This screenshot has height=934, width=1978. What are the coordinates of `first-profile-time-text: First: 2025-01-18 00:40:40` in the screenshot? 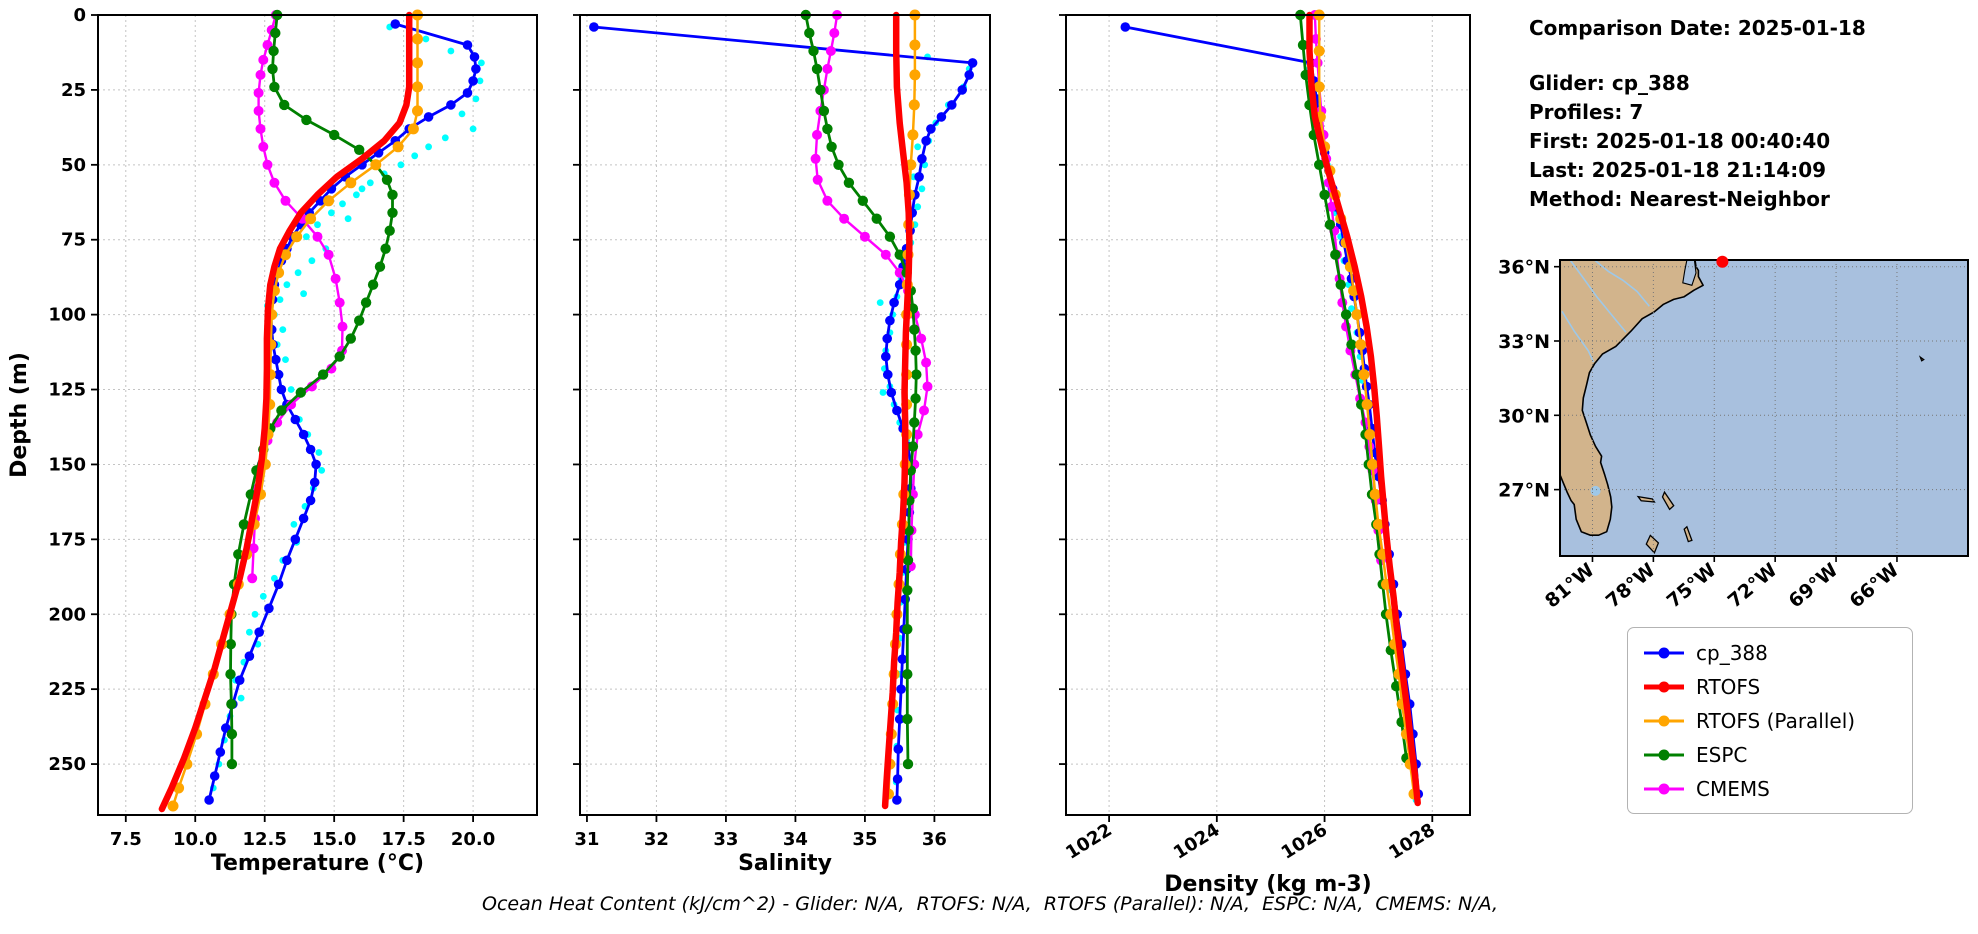 It's located at (1680, 141).